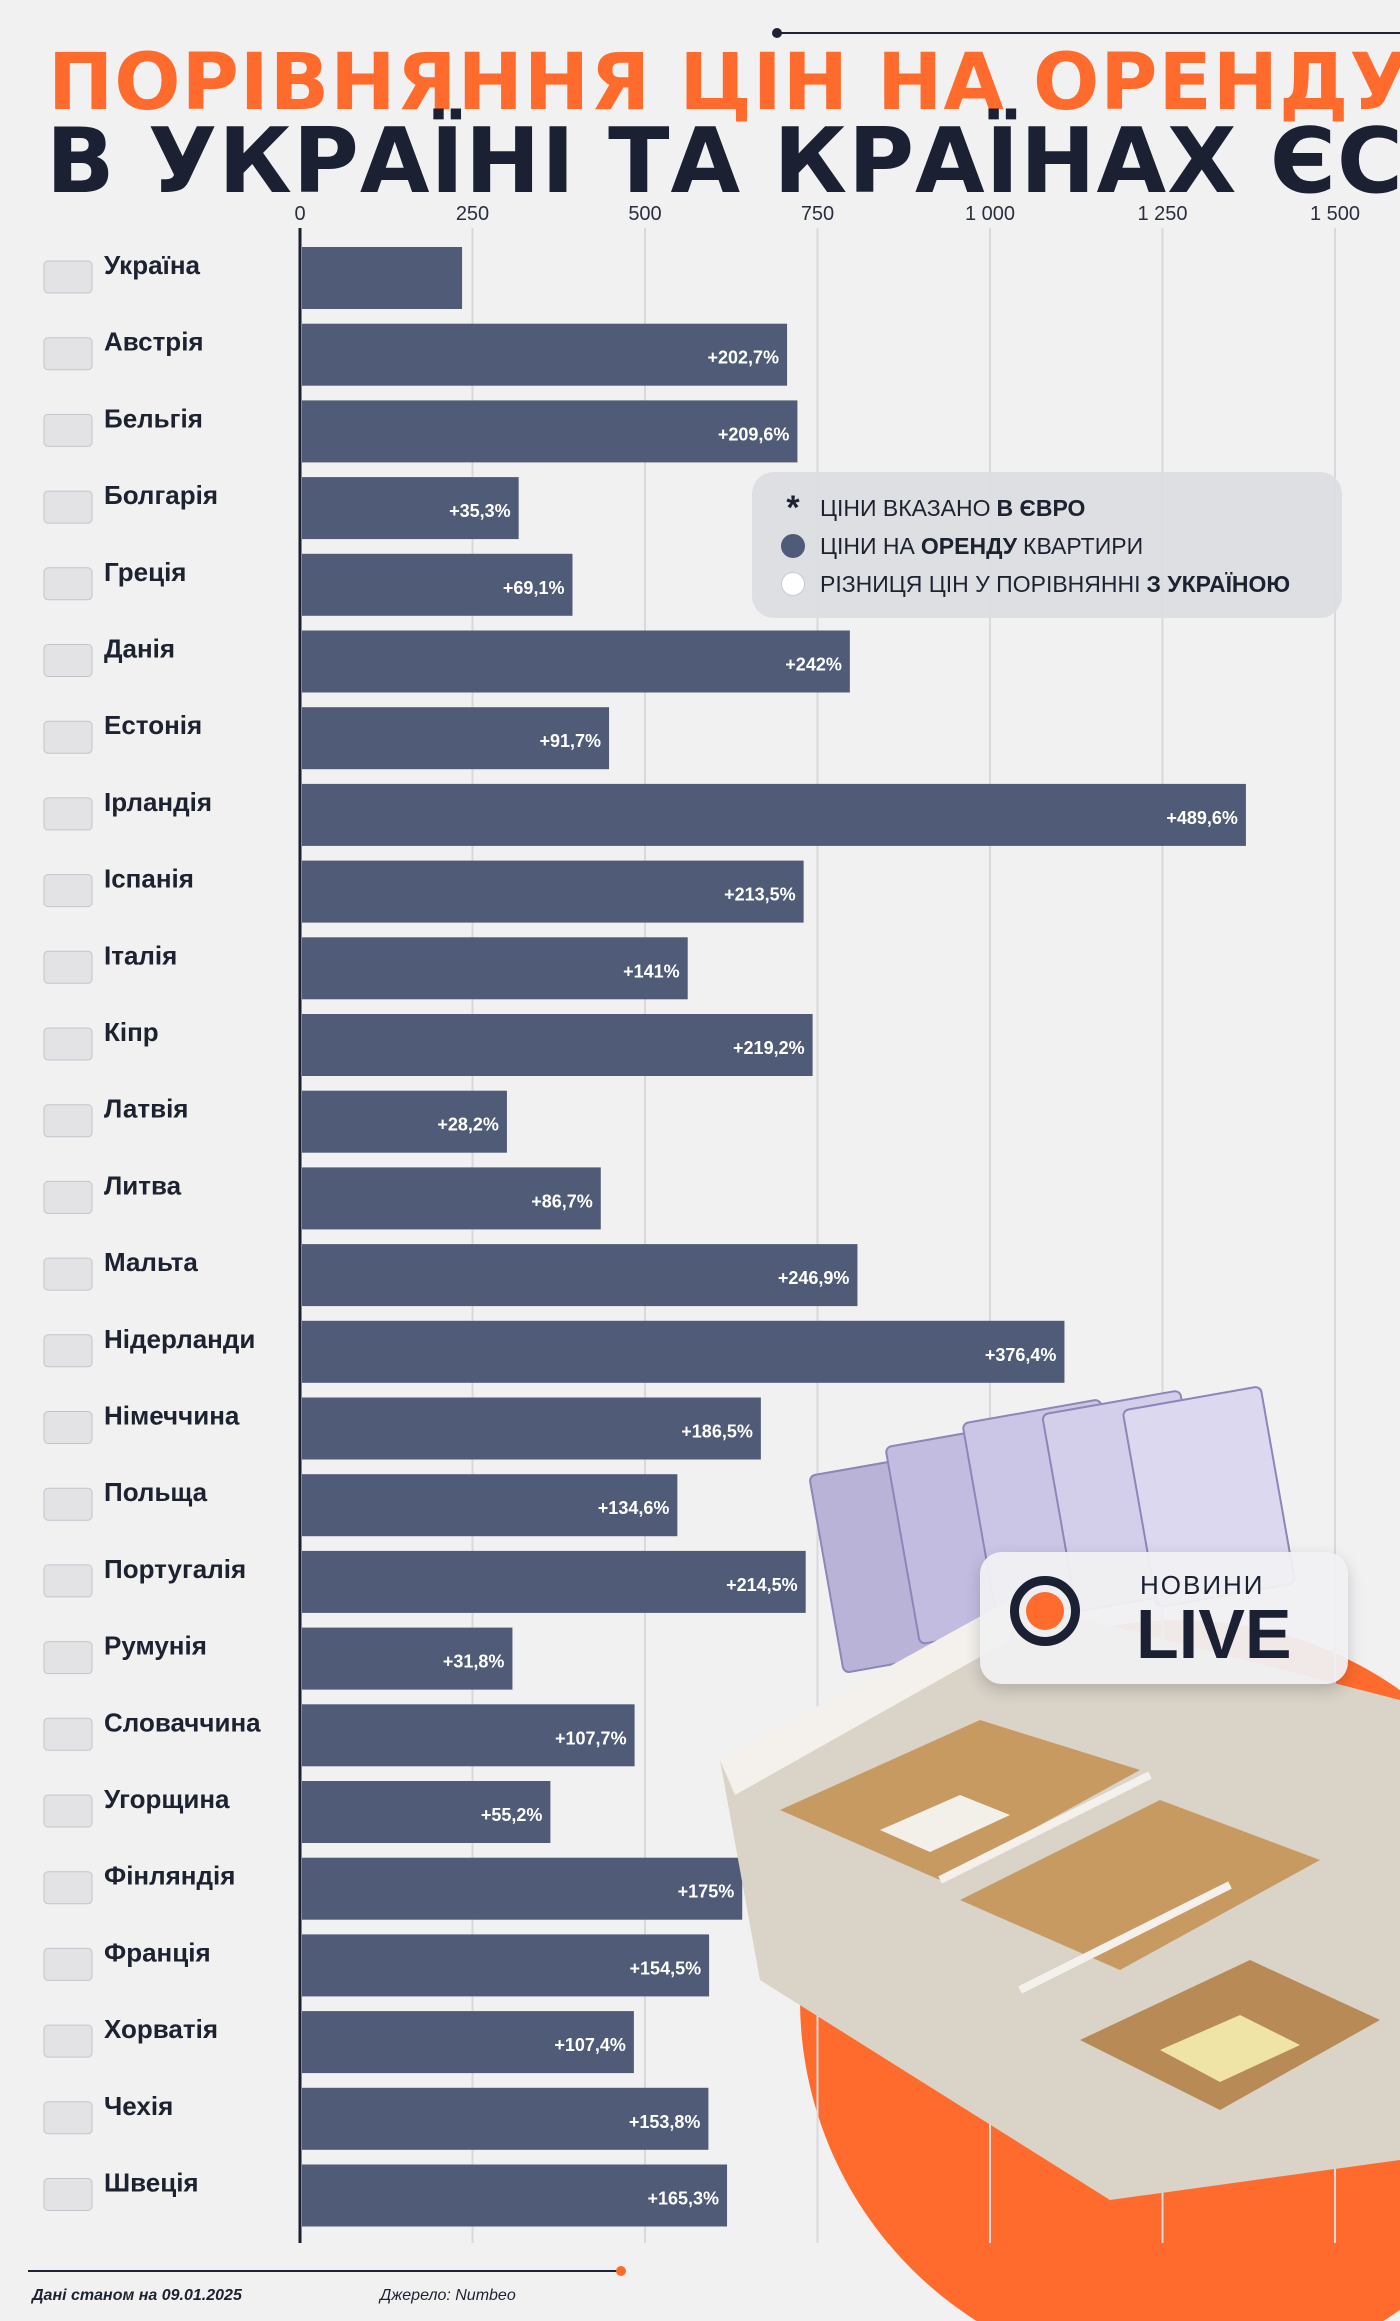  Describe the element at coordinates (155, 1646) in the screenshot. I see `country-label: Румунія` at that location.